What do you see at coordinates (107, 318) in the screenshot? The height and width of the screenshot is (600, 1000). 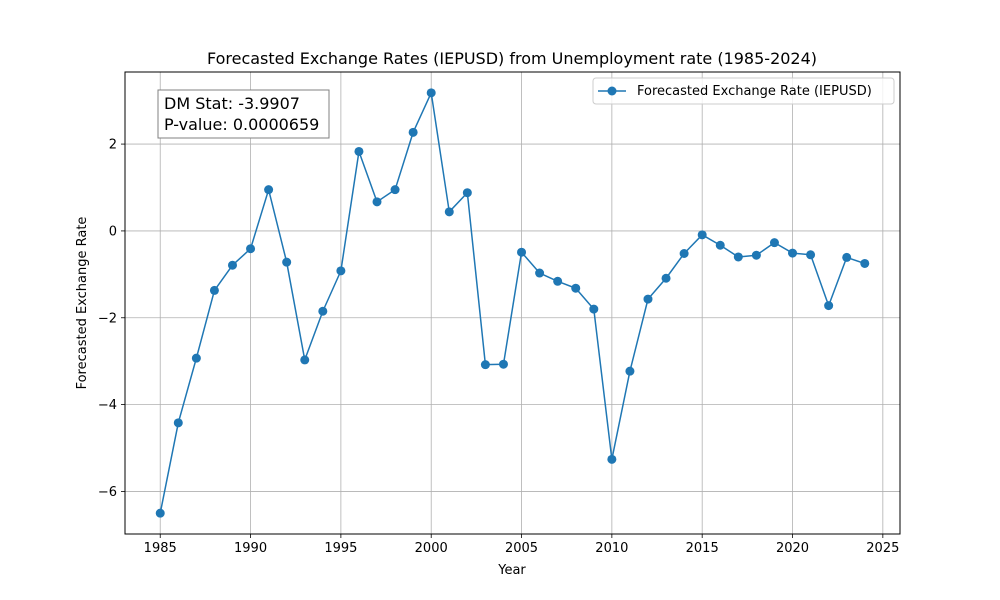 I see `y-tick-label: −2` at bounding box center [107, 318].